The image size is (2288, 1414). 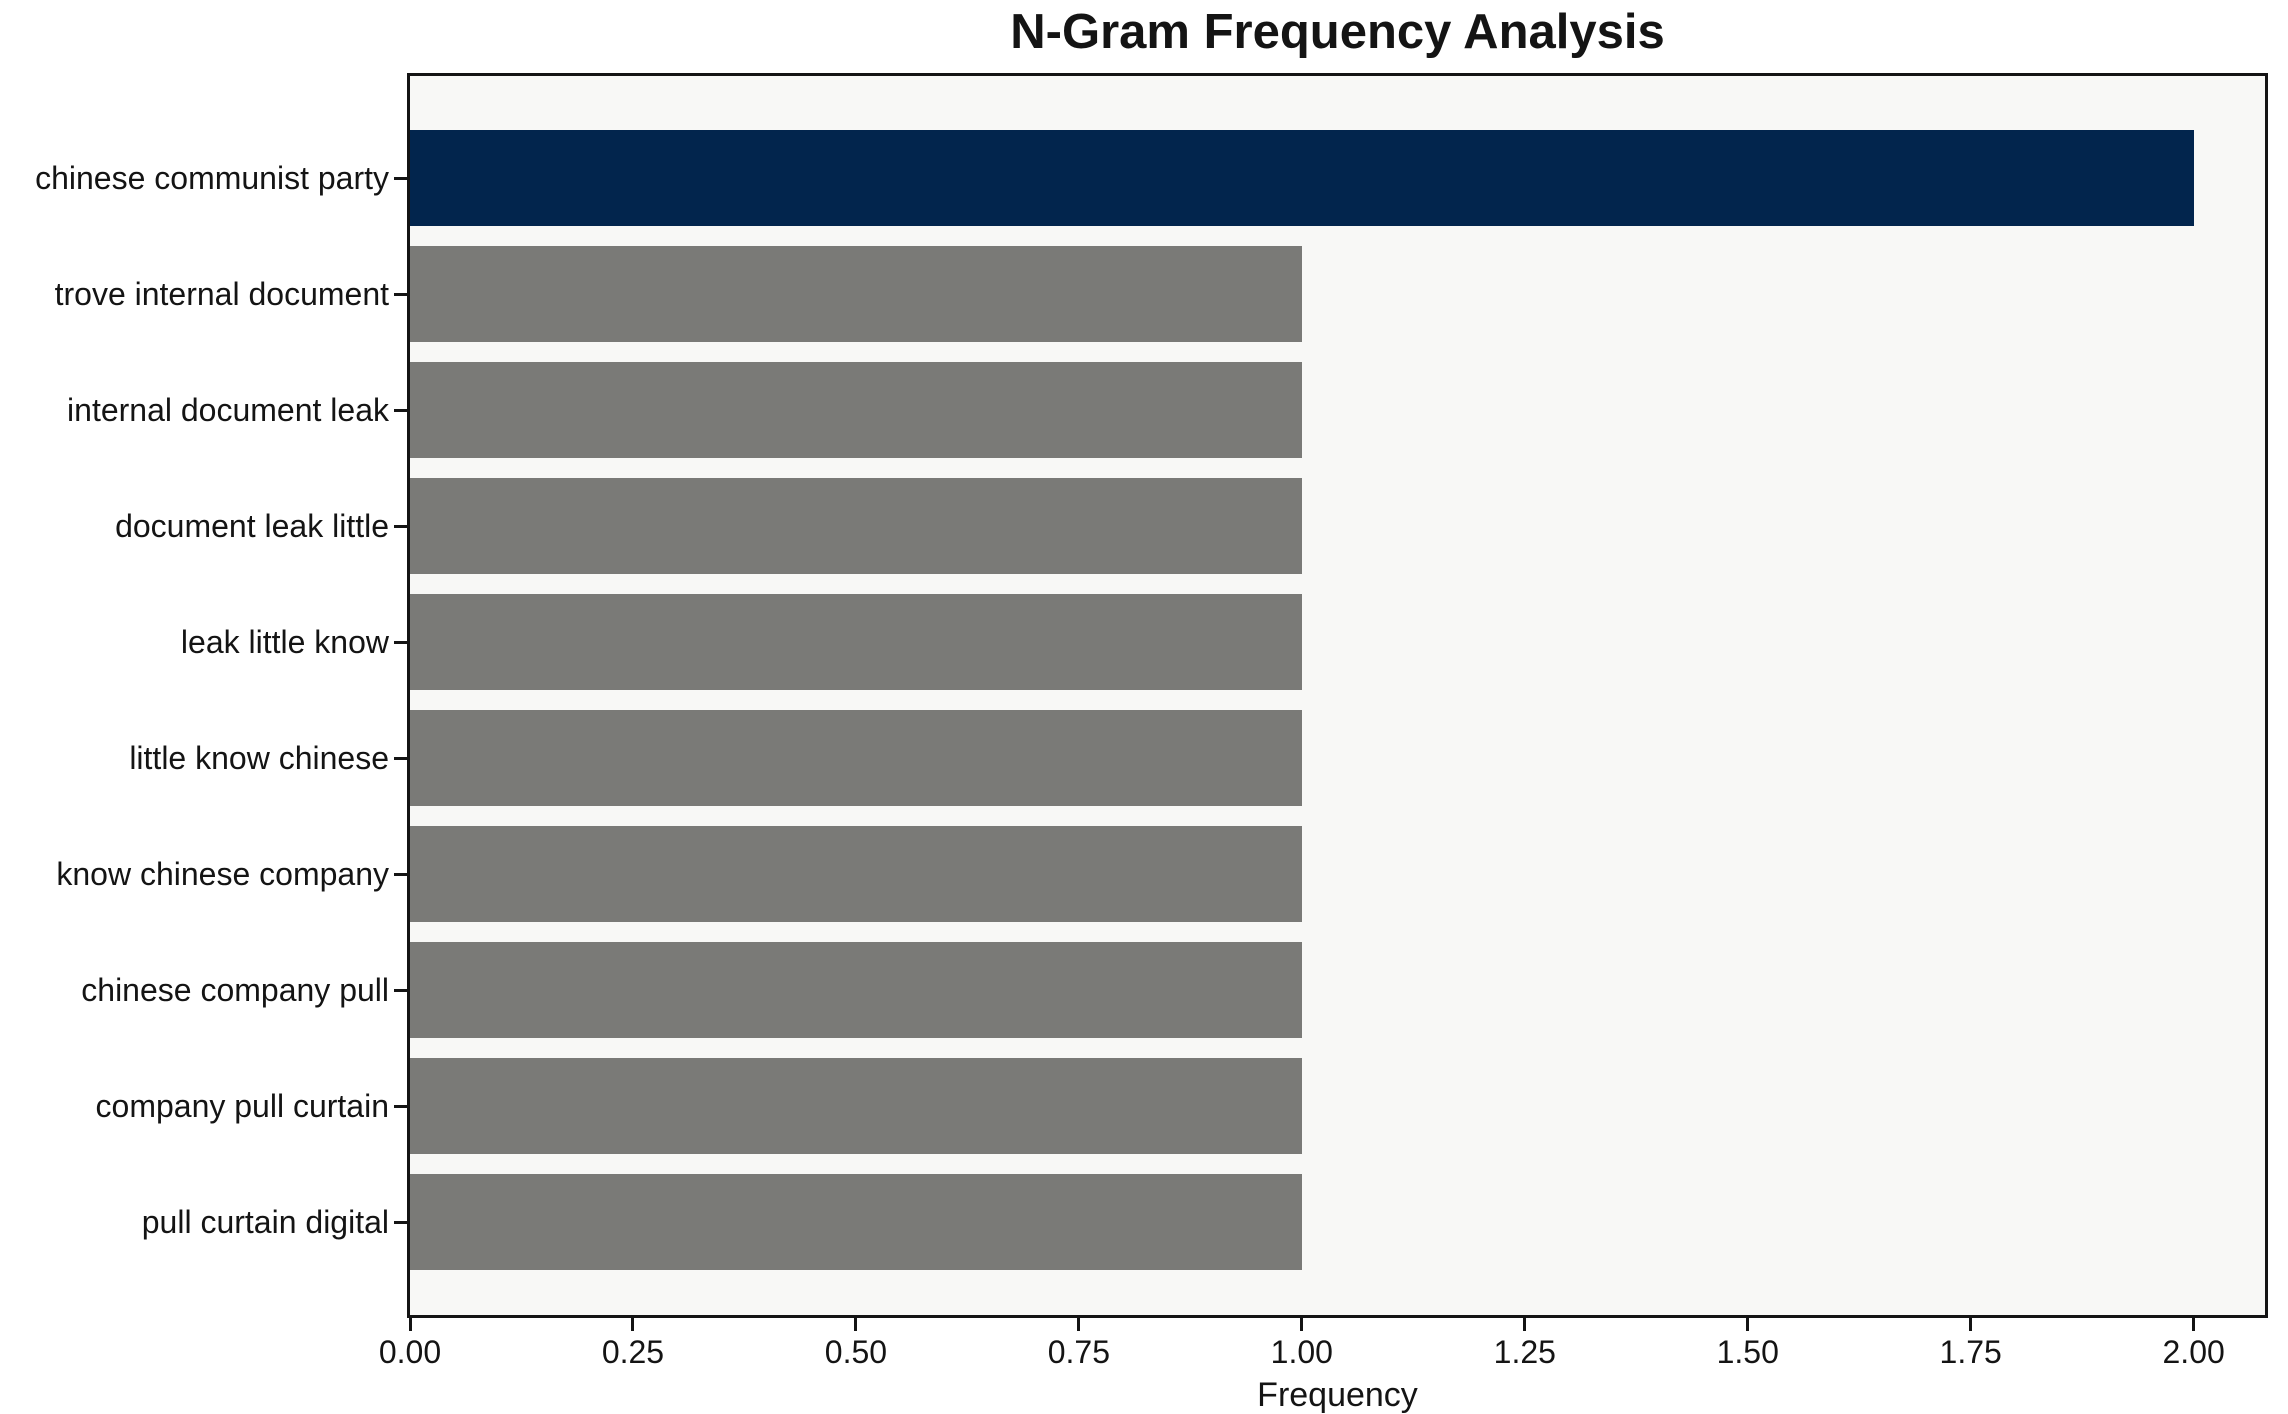 I want to click on chart-title: N-Gram Frequency Analysis, so click(x=1337, y=32).